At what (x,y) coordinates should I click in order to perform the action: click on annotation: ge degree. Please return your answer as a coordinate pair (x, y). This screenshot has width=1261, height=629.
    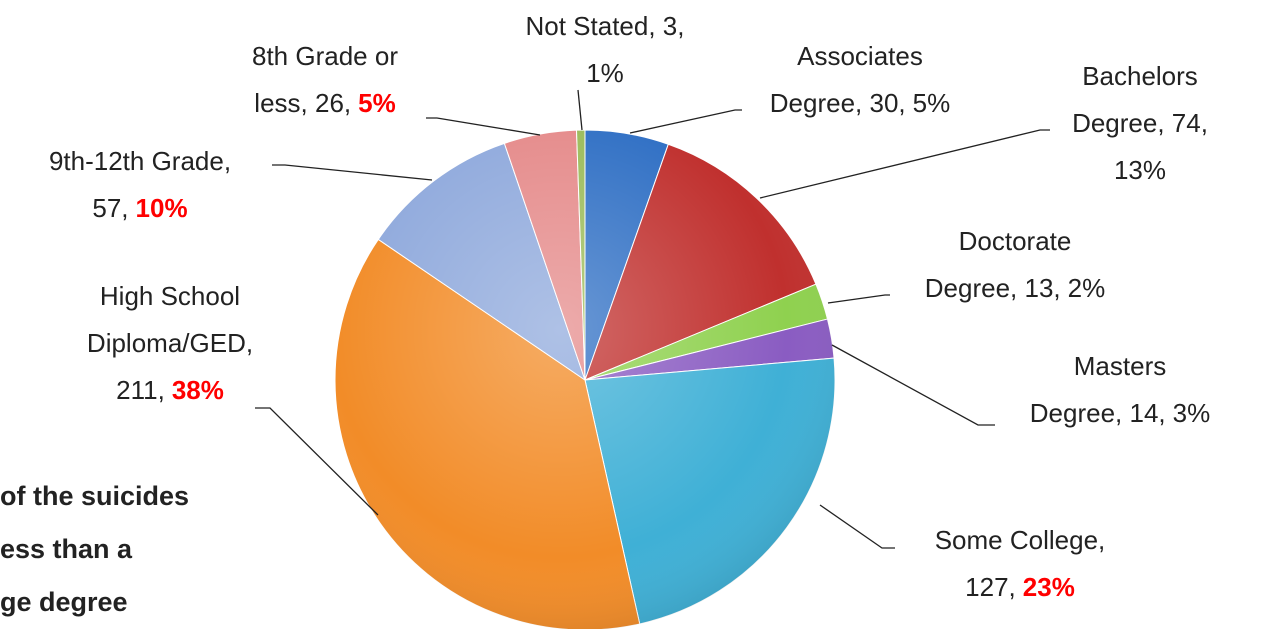
    Looking at the image, I should click on (64, 602).